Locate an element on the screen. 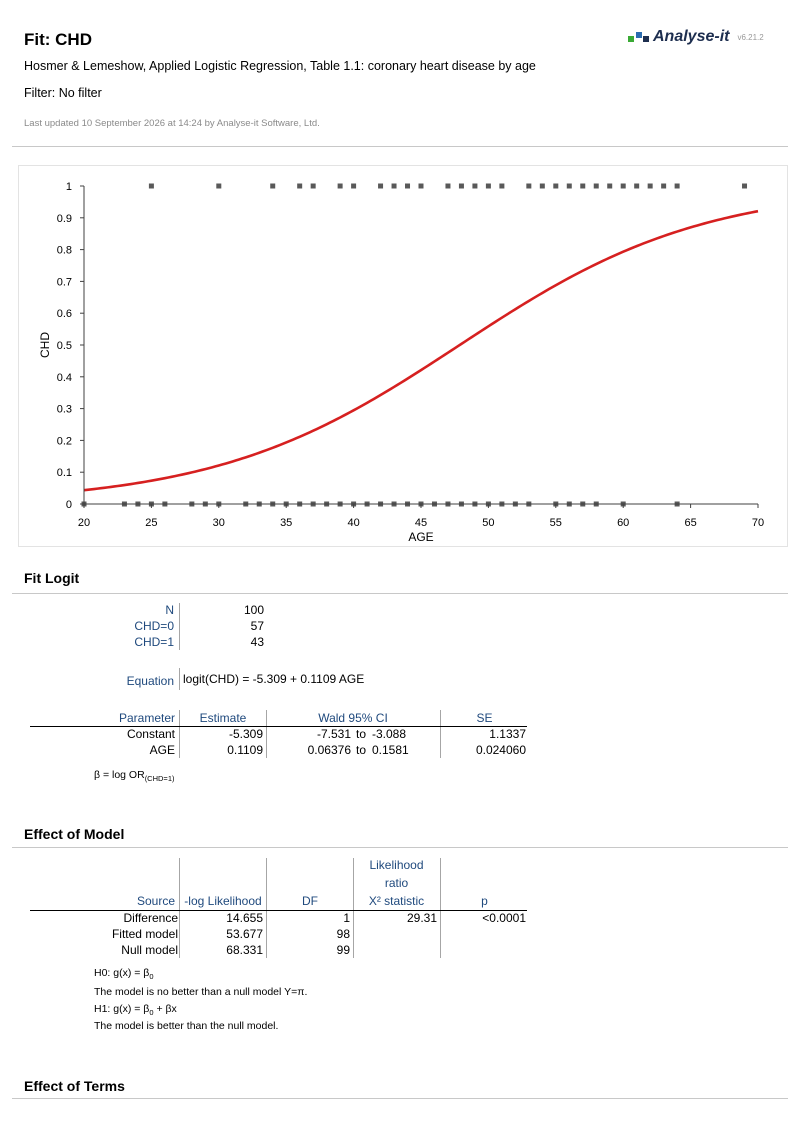 The height and width of the screenshot is (1132, 800). param-ci-to-age: to is located at coordinates (360, 750).